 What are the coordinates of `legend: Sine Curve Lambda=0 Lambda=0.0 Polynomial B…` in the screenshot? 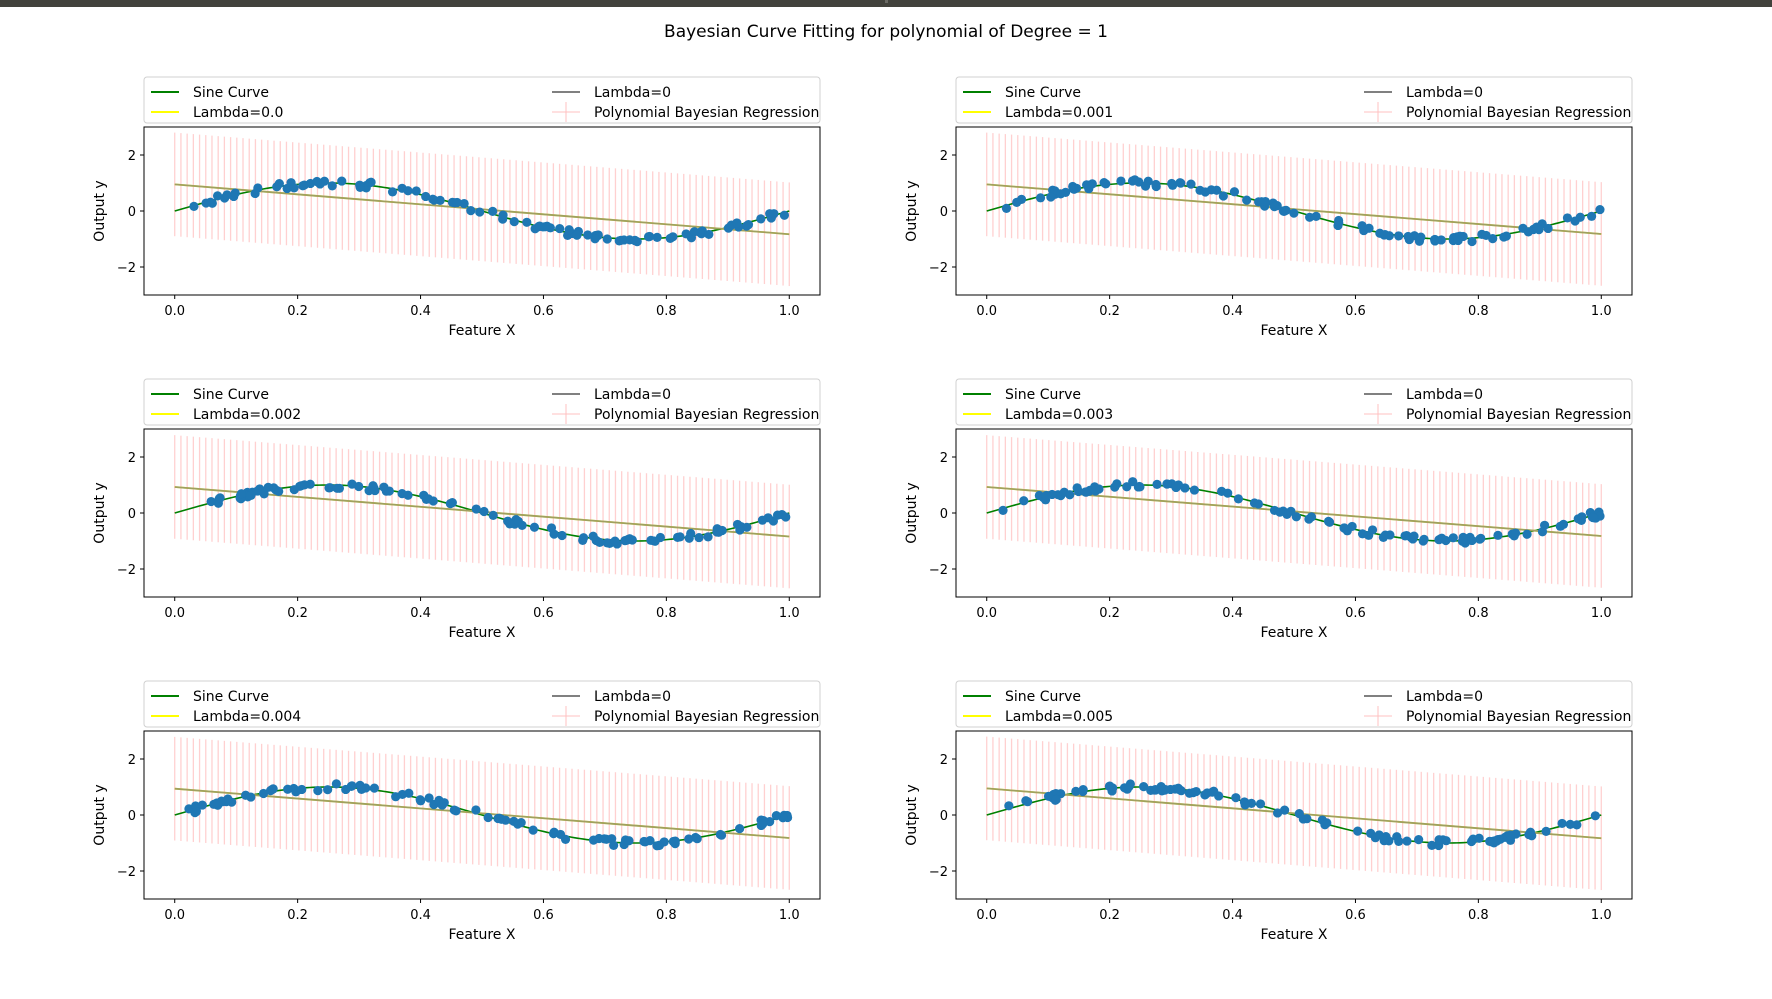 It's located at (482, 100).